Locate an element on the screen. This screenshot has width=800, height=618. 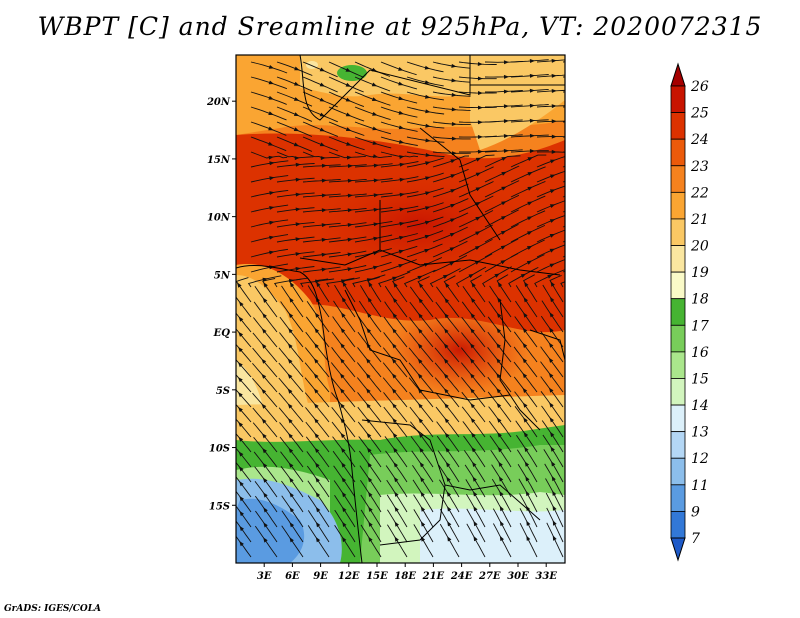
lon-tick-label: 6E is located at coordinates (292, 576).